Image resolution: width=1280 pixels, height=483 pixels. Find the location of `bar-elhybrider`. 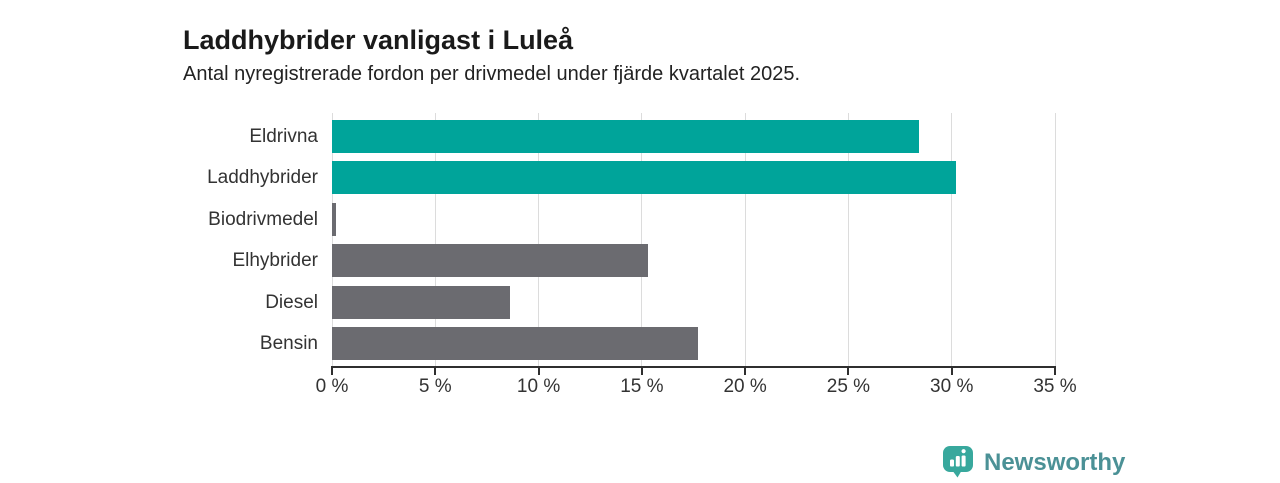

bar-elhybrider is located at coordinates (490, 260).